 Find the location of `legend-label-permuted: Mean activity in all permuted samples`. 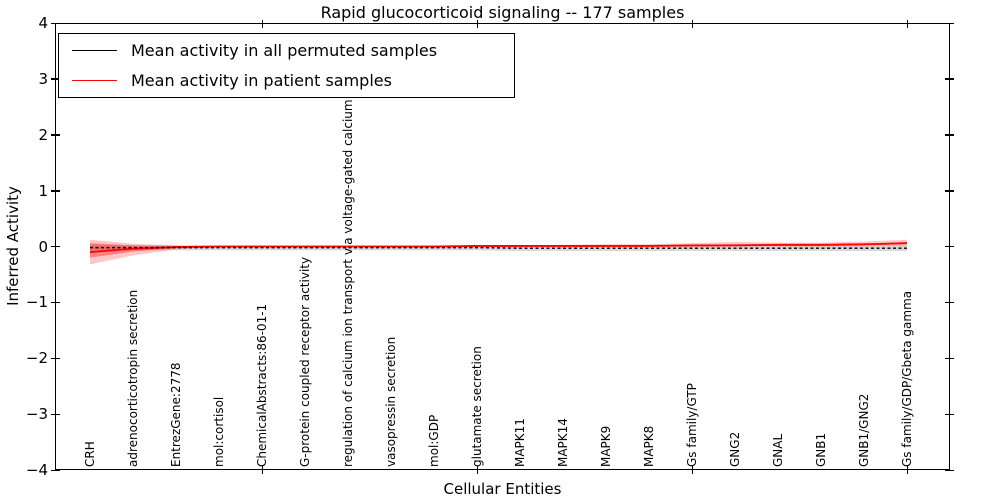

legend-label-permuted: Mean activity in all permuted samples is located at coordinates (284, 50).